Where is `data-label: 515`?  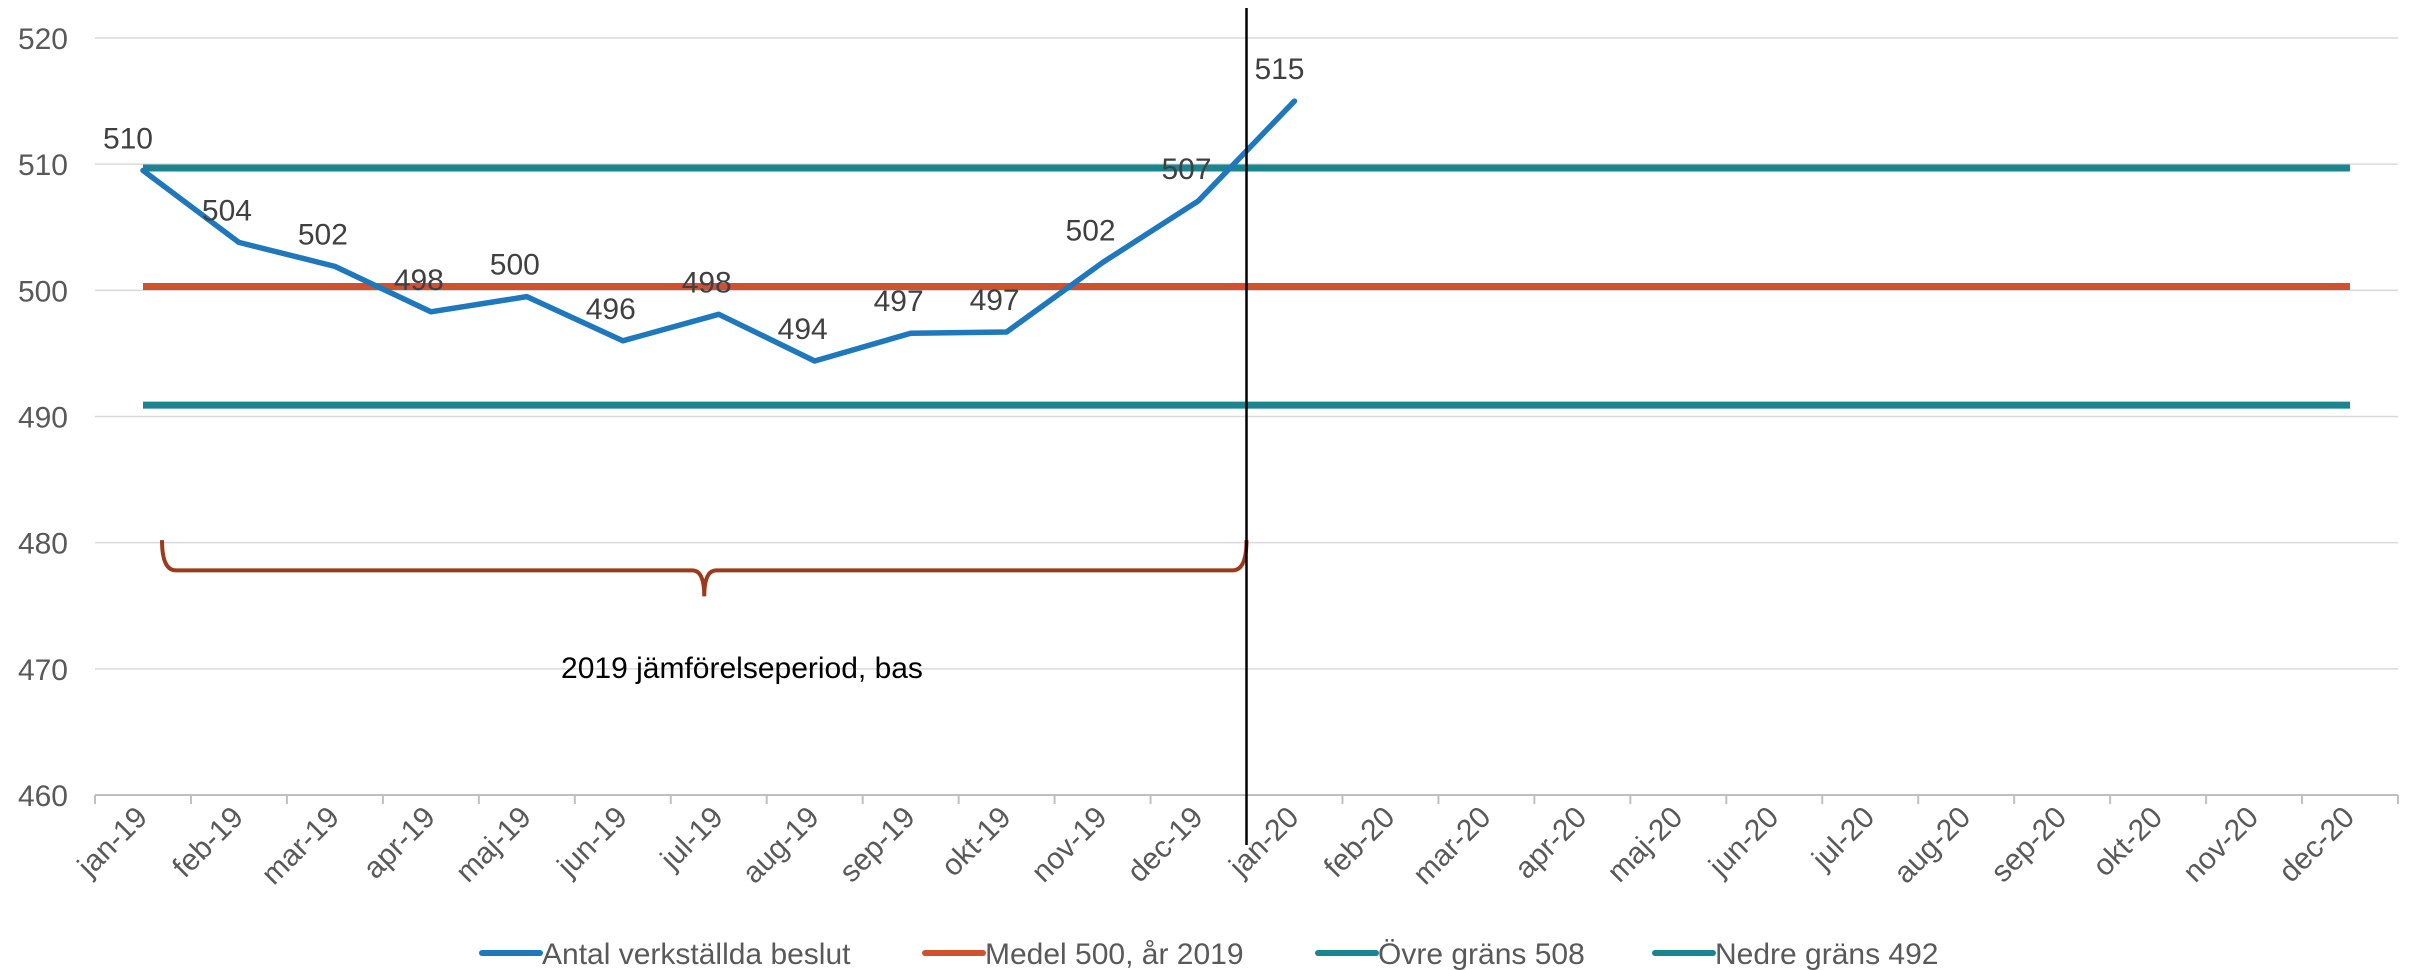 data-label: 515 is located at coordinates (1279, 69).